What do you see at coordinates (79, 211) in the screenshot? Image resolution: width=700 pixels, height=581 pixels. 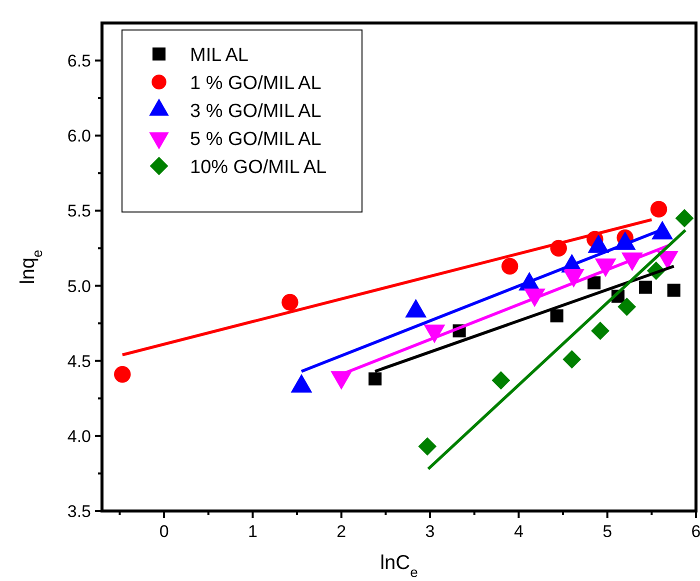 I see `y-tick-label: 5.5` at bounding box center [79, 211].